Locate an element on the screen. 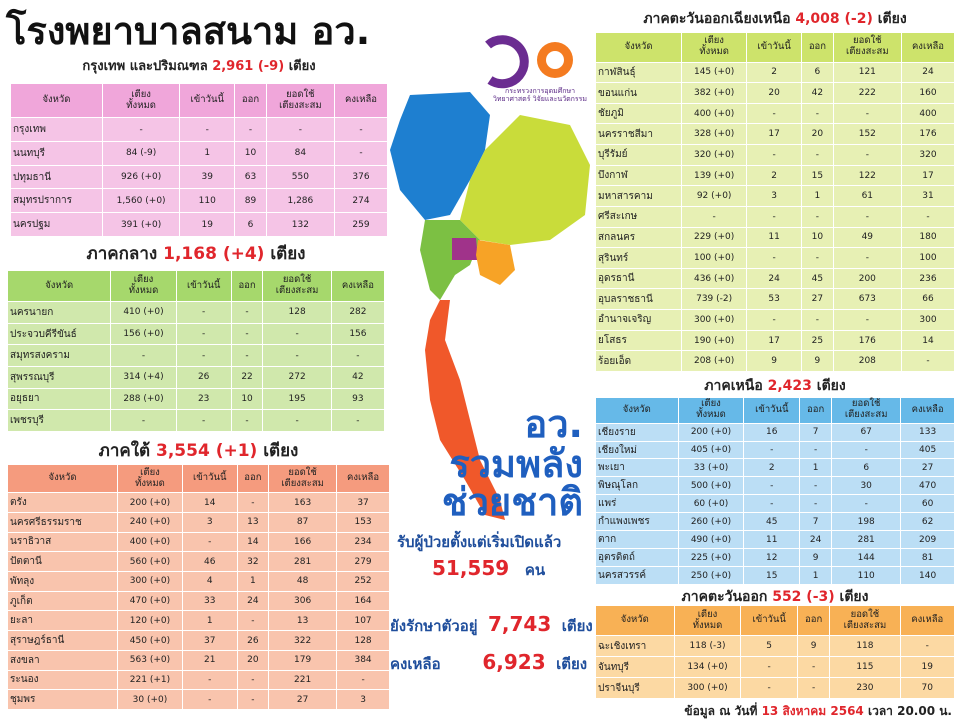  province-name: บุรีรัมย์ is located at coordinates (639, 155).